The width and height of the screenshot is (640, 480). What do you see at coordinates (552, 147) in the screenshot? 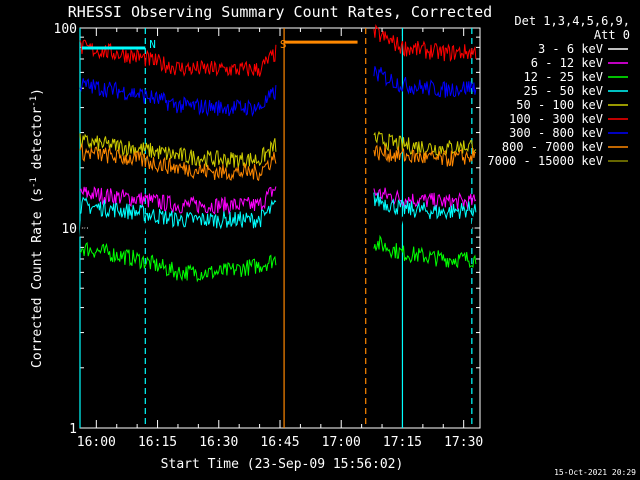
I see `legend-label: 800 - 7000 keV` at bounding box center [552, 147].